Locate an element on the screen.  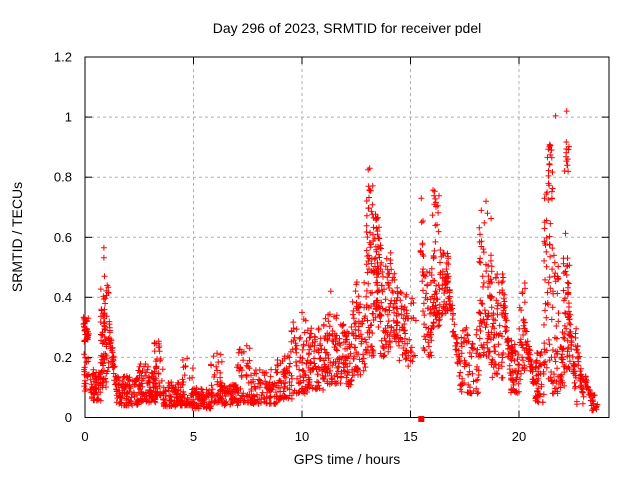
y-axis-label: SRMTID / TECUs is located at coordinates (17, 237).